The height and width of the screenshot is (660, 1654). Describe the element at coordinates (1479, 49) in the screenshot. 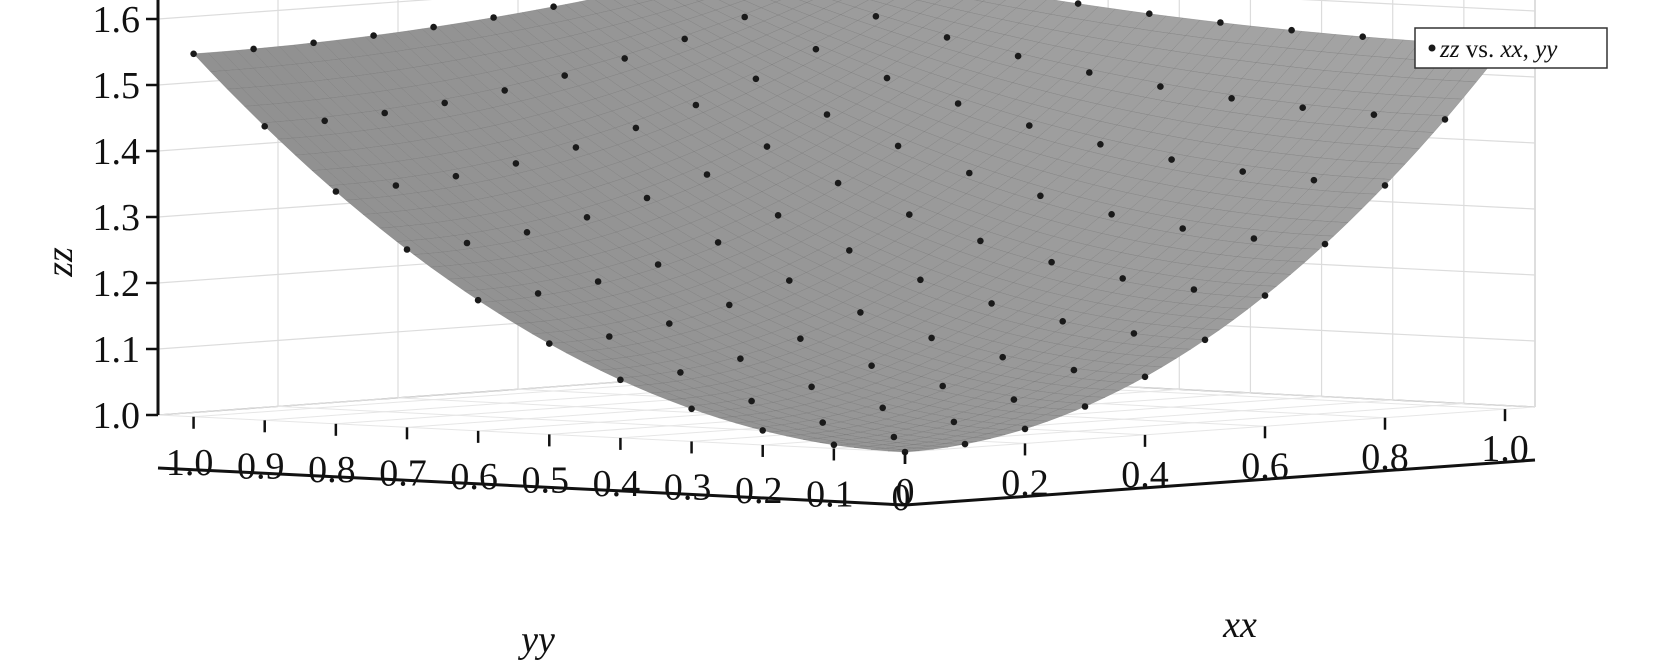

I see `legend-entry-vs: vs.` at that location.